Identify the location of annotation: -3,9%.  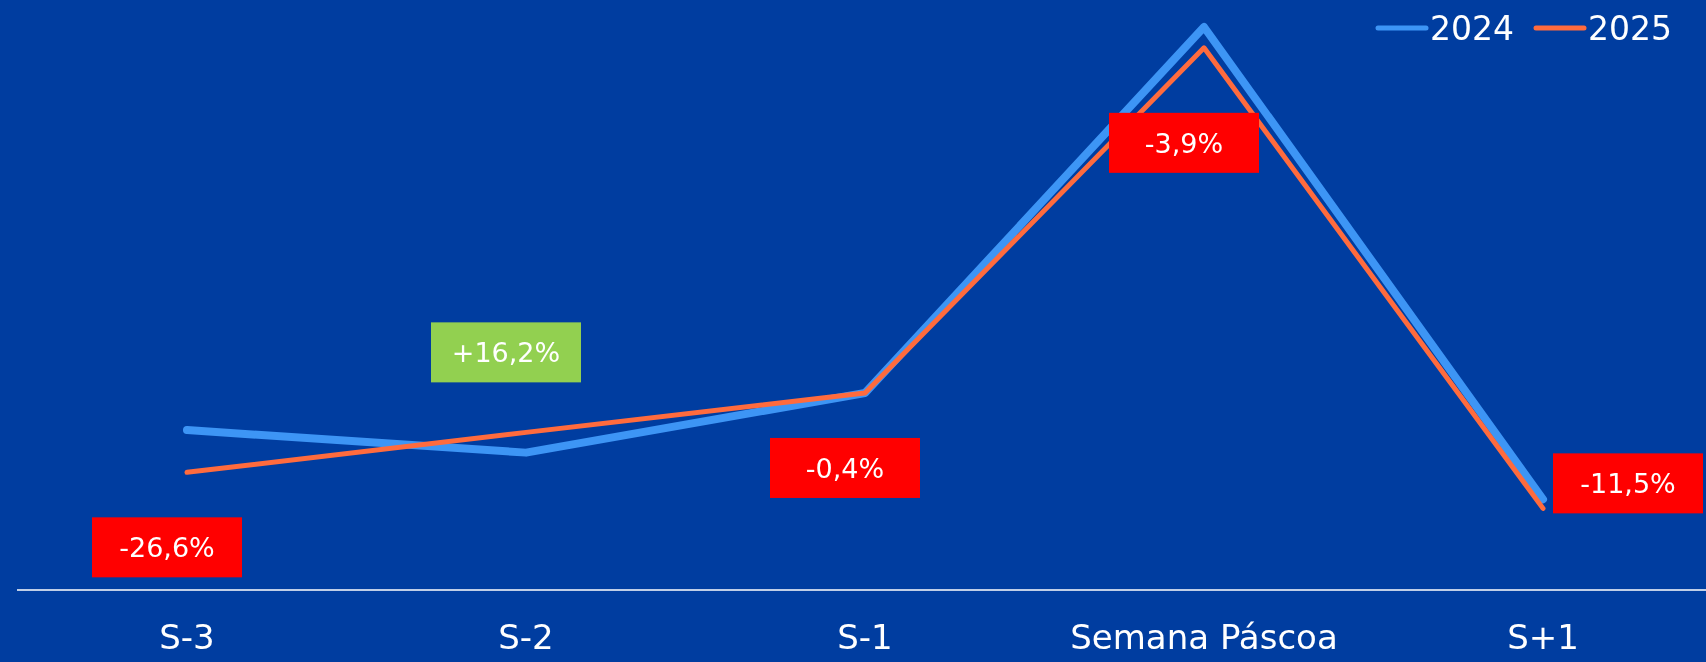
(1184, 143).